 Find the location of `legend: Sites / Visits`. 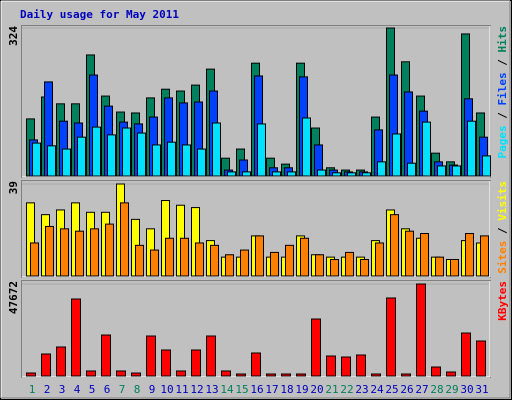

legend: Sites / Visits is located at coordinates (502, 227).